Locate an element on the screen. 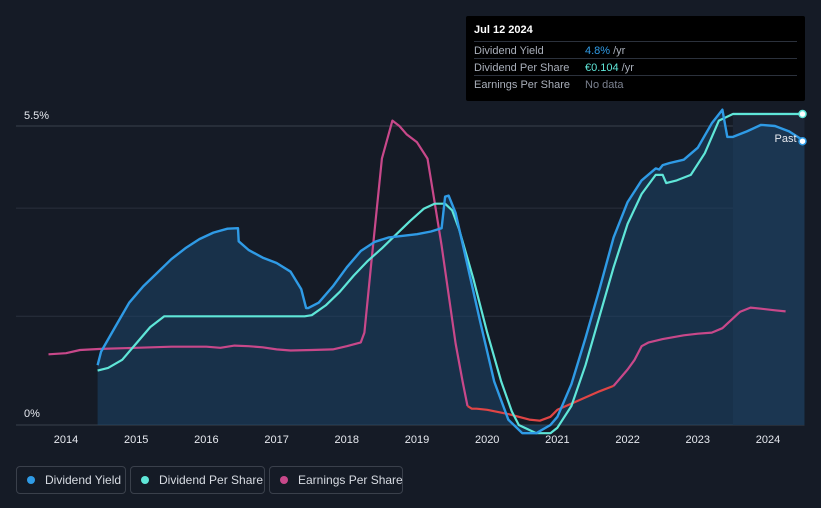 The height and width of the screenshot is (508, 821). dividend-yield-end-marker is located at coordinates (802, 141).